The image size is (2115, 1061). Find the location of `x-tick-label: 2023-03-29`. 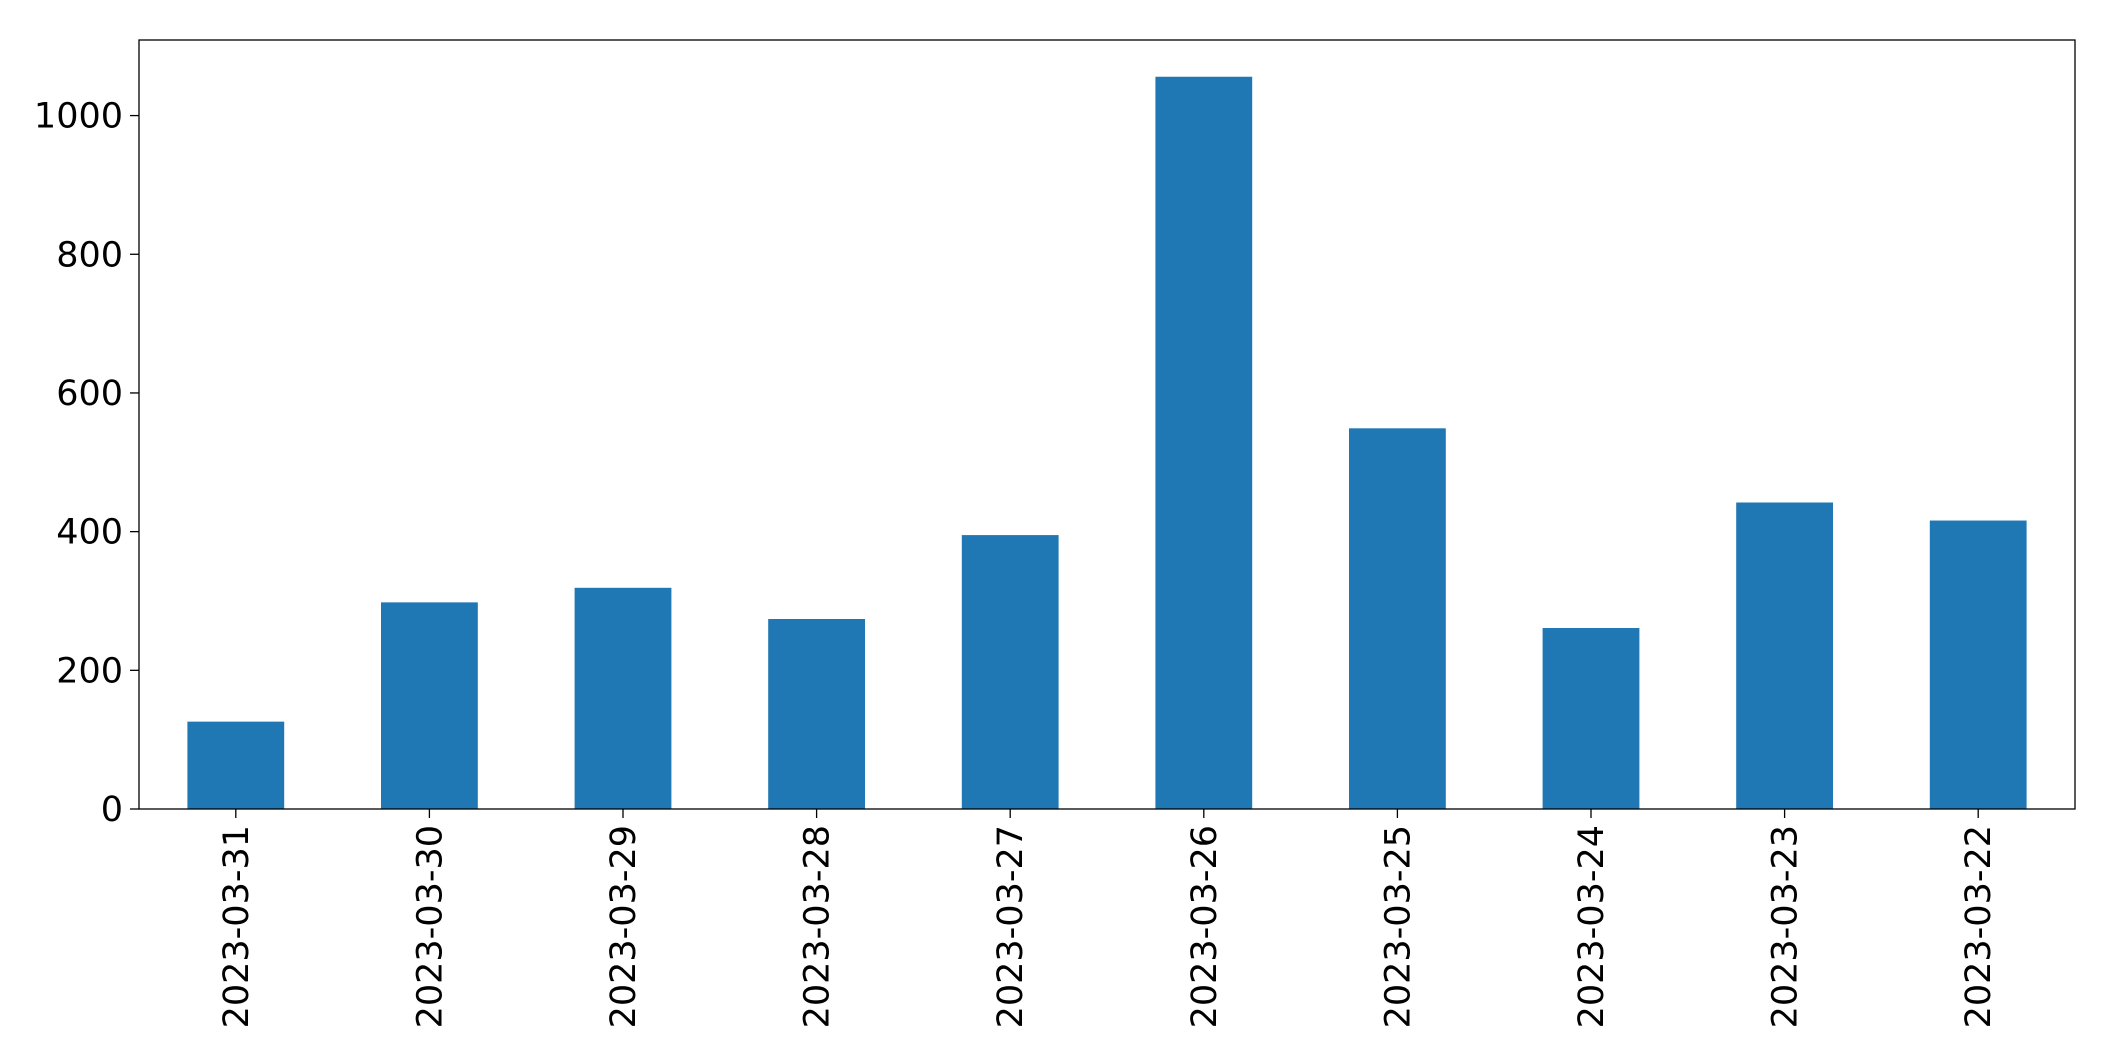

x-tick-label: 2023-03-29 is located at coordinates (624, 926).